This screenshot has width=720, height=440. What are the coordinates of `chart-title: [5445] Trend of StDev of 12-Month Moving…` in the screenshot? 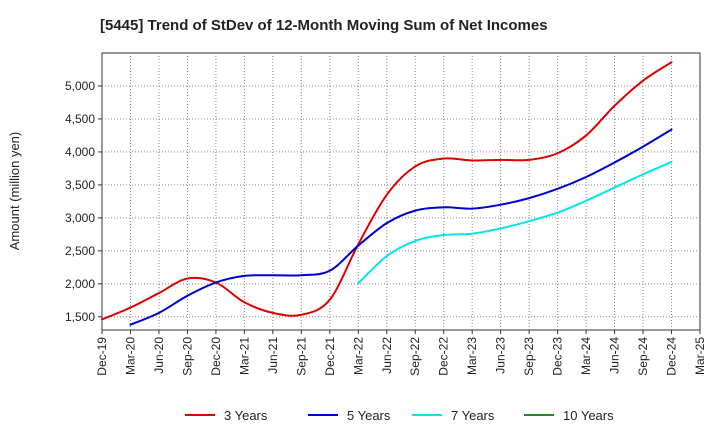 It's located at (324, 25).